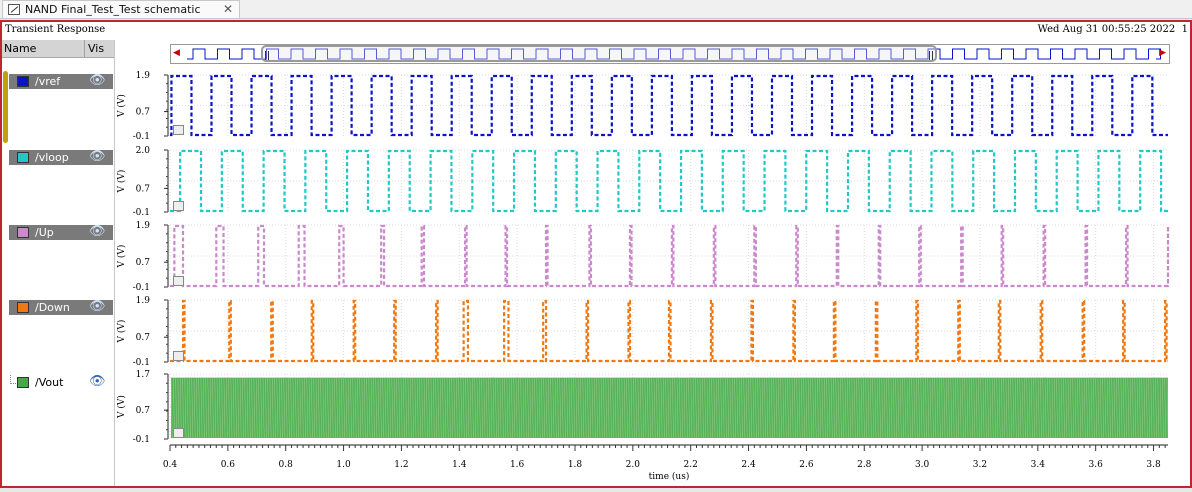 The image size is (1192, 492). I want to click on x-tick-label: 2.2, so click(691, 465).